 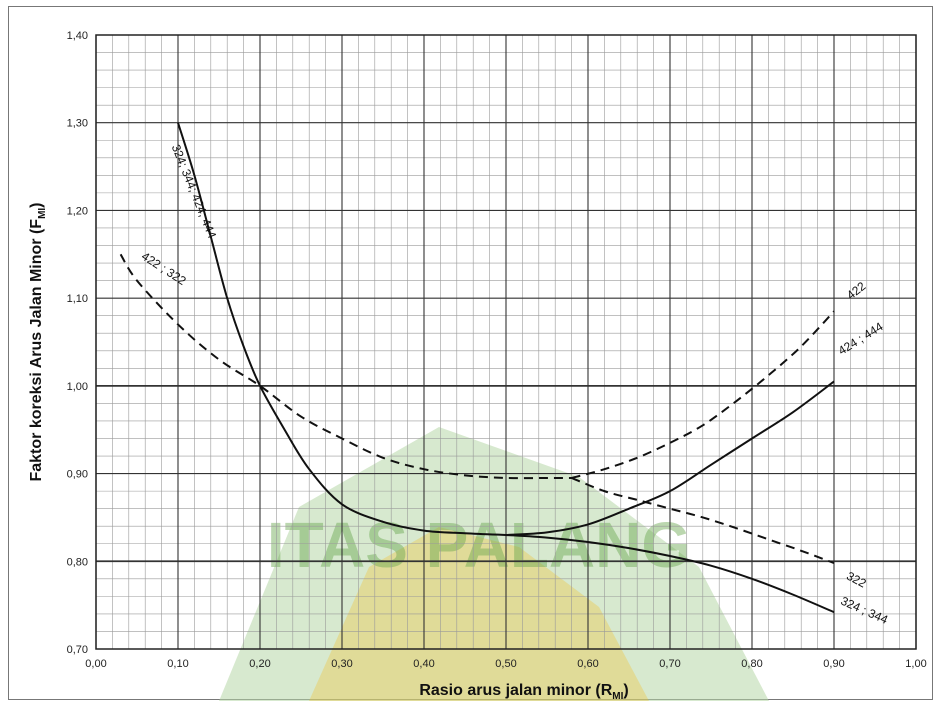 I want to click on curve-label: 424 ; 444, so click(x=861, y=338).